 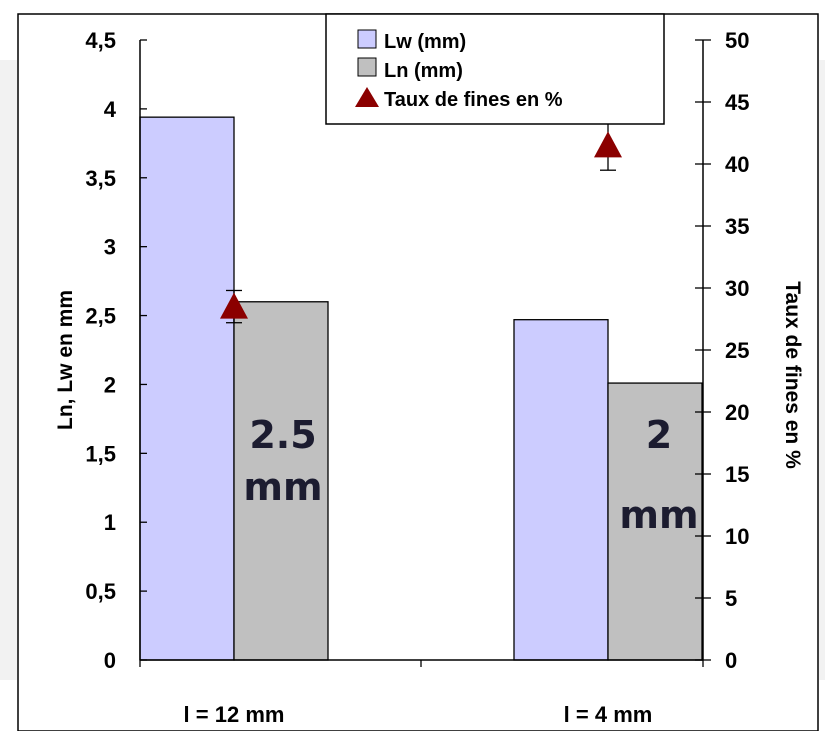 What do you see at coordinates (737, 350) in the screenshot?
I see `y2-tick-label-5: 25` at bounding box center [737, 350].